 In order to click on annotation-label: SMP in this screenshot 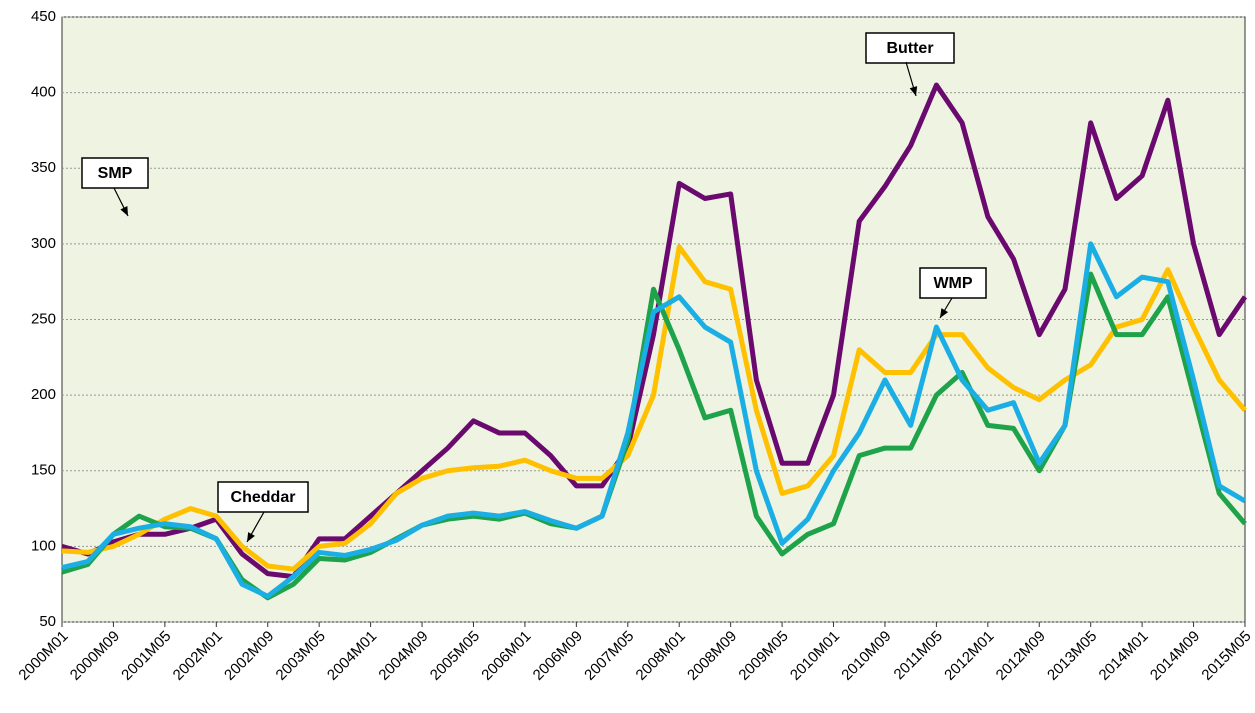, I will do `click(115, 173)`.